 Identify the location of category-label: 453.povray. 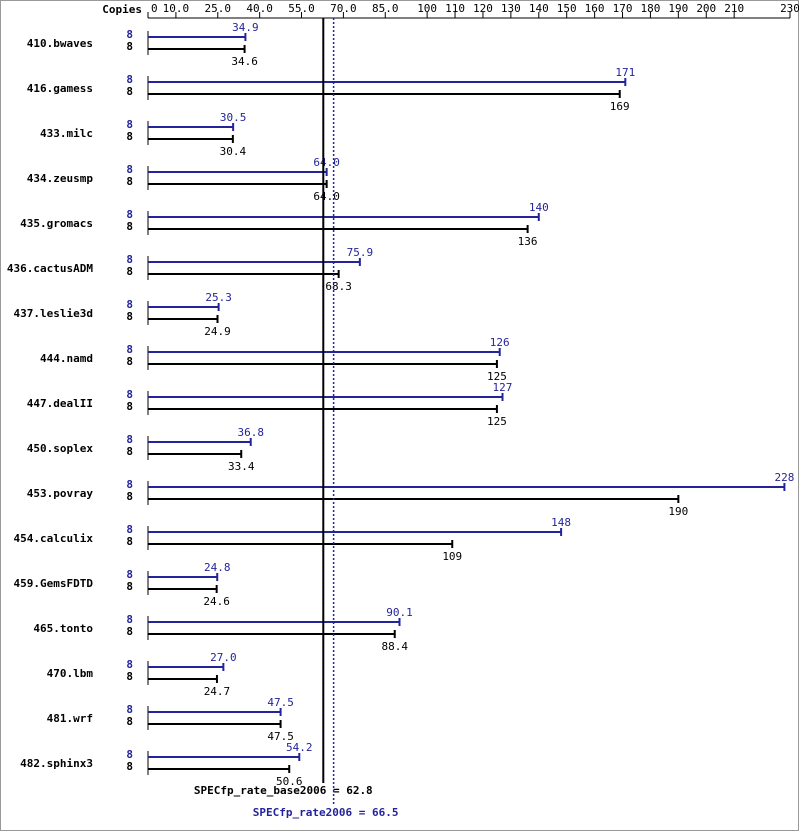
(60, 493).